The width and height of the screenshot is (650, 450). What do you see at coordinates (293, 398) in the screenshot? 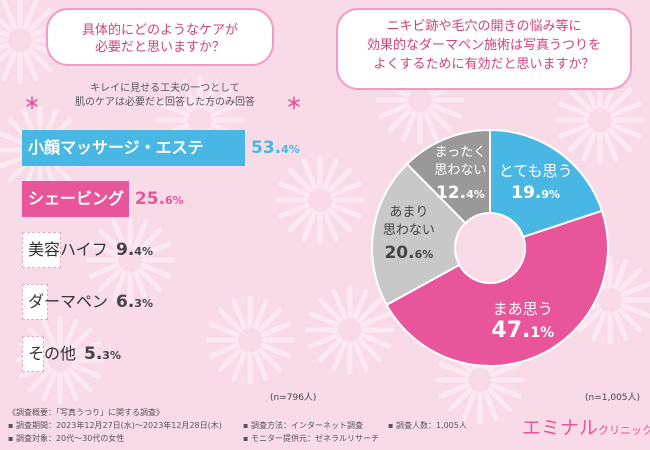
I see `left-sample-size: (n=796人)` at bounding box center [293, 398].